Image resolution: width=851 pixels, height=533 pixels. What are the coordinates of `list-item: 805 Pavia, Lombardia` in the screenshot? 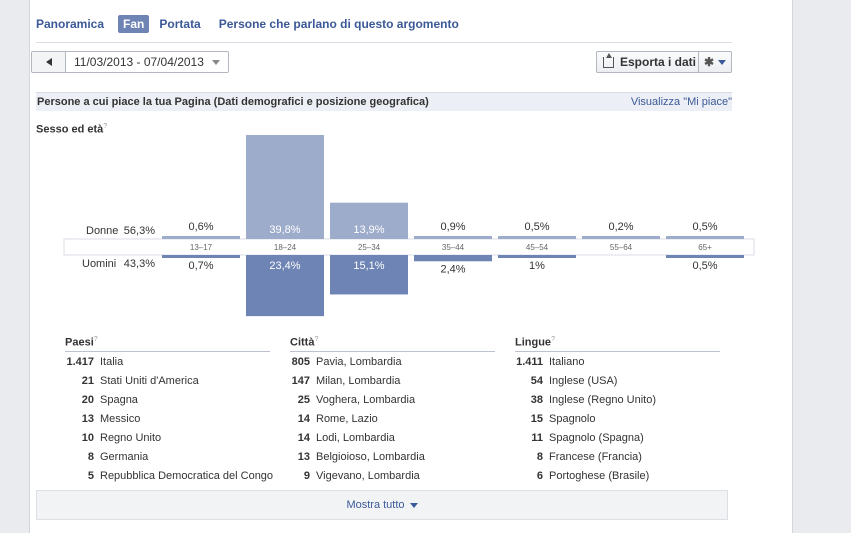 It's located at (346, 362).